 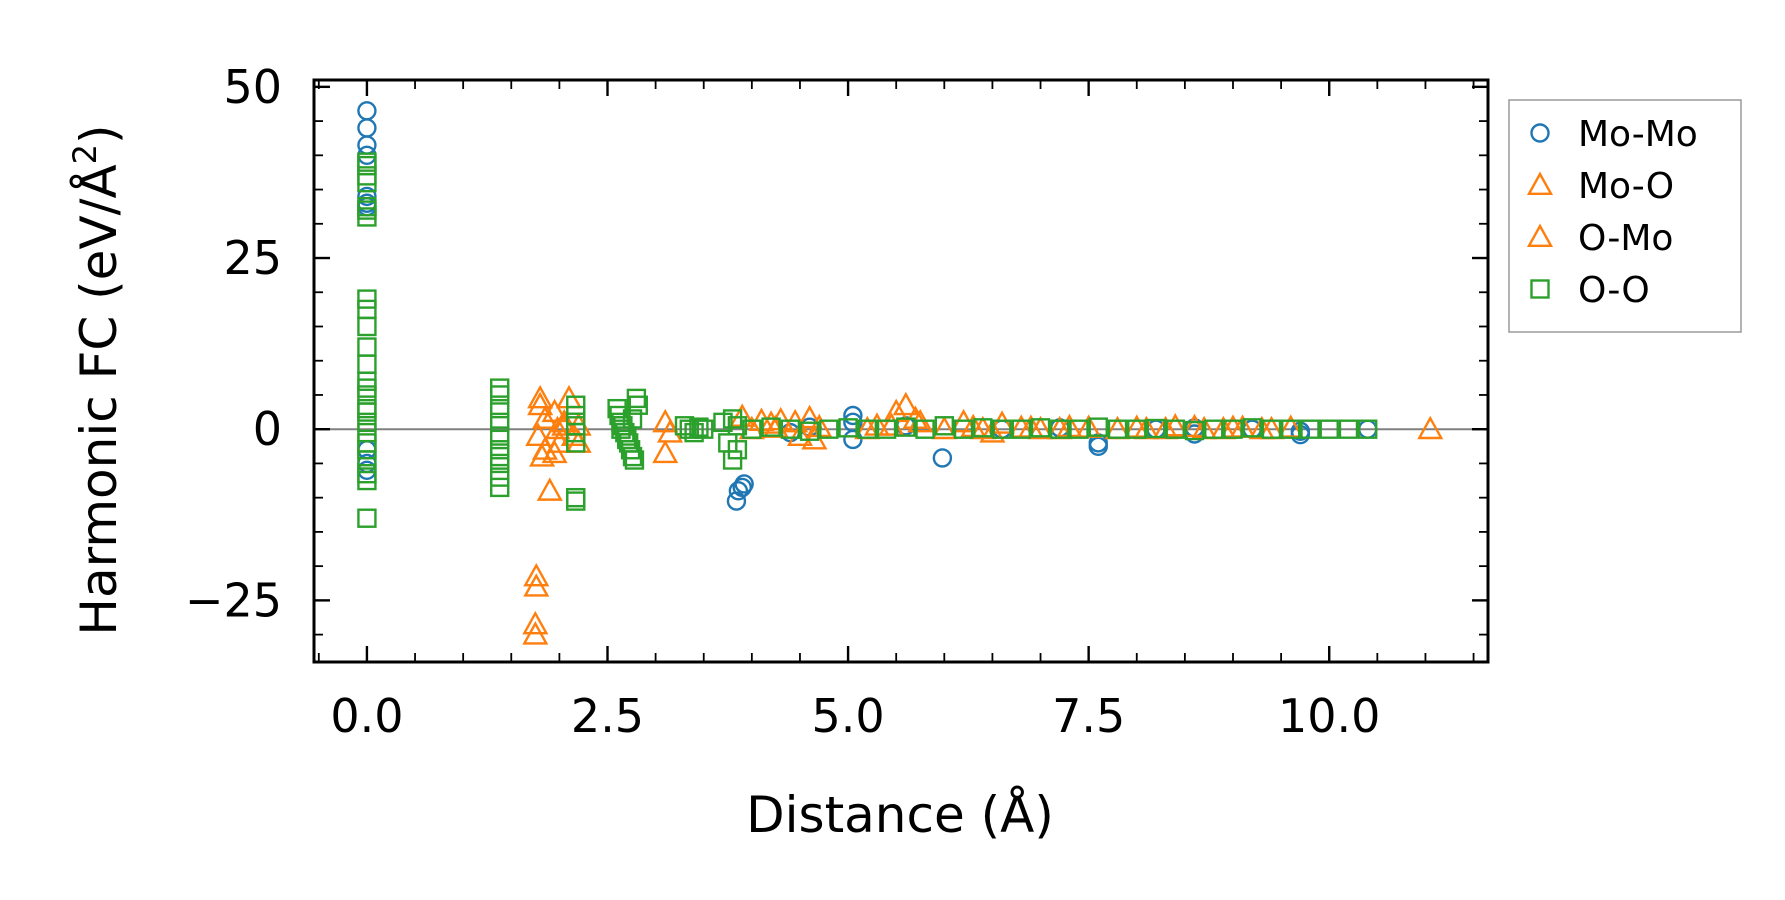 I want to click on legend-item-o-o: O-O, so click(x=1590, y=290).